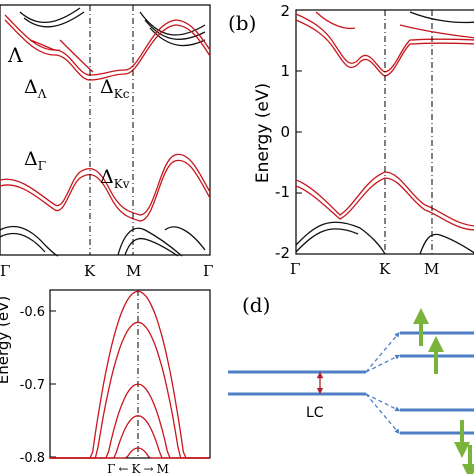  I want to click on annotation-delta-gamma: ΔΓ, so click(35, 160).